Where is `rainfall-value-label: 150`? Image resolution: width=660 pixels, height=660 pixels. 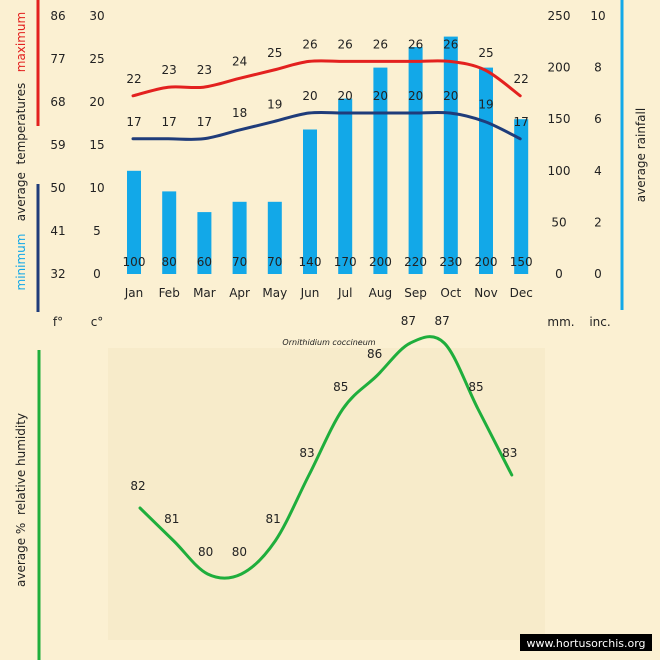 rainfall-value-label: 150 is located at coordinates (521, 262).